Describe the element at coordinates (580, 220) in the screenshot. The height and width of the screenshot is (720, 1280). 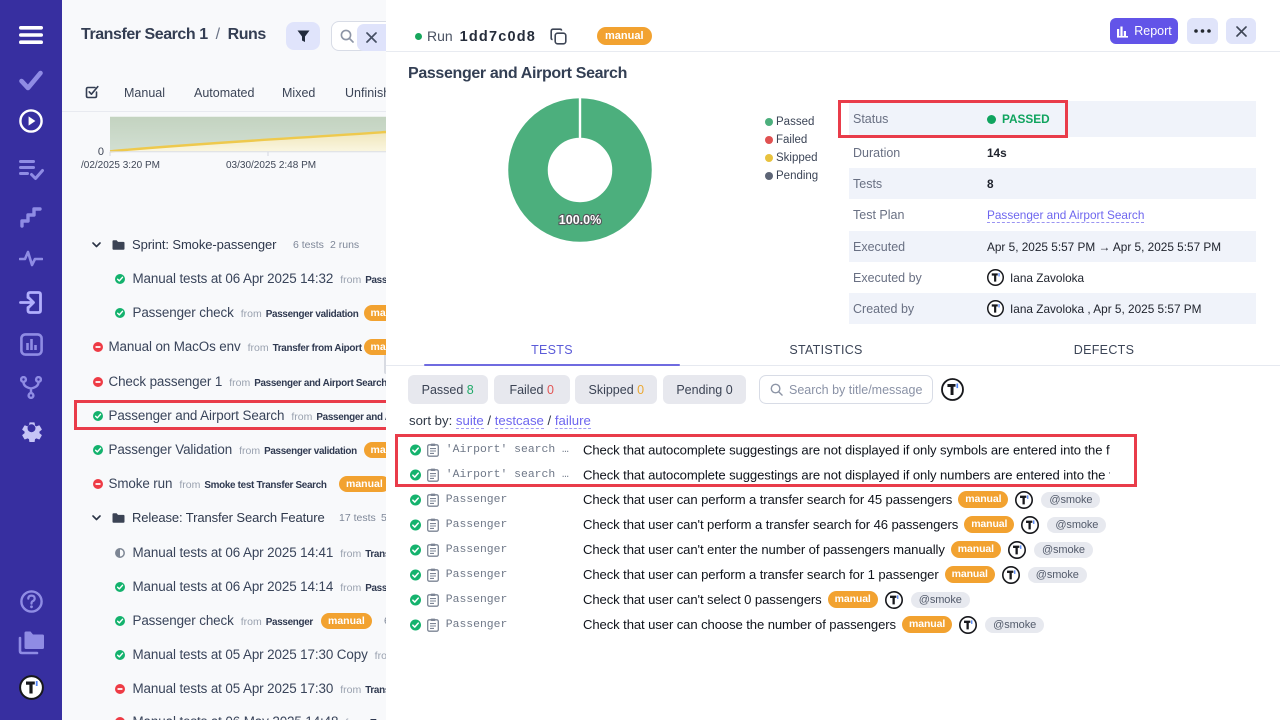
I see `svg-text: 100.0%` at that location.